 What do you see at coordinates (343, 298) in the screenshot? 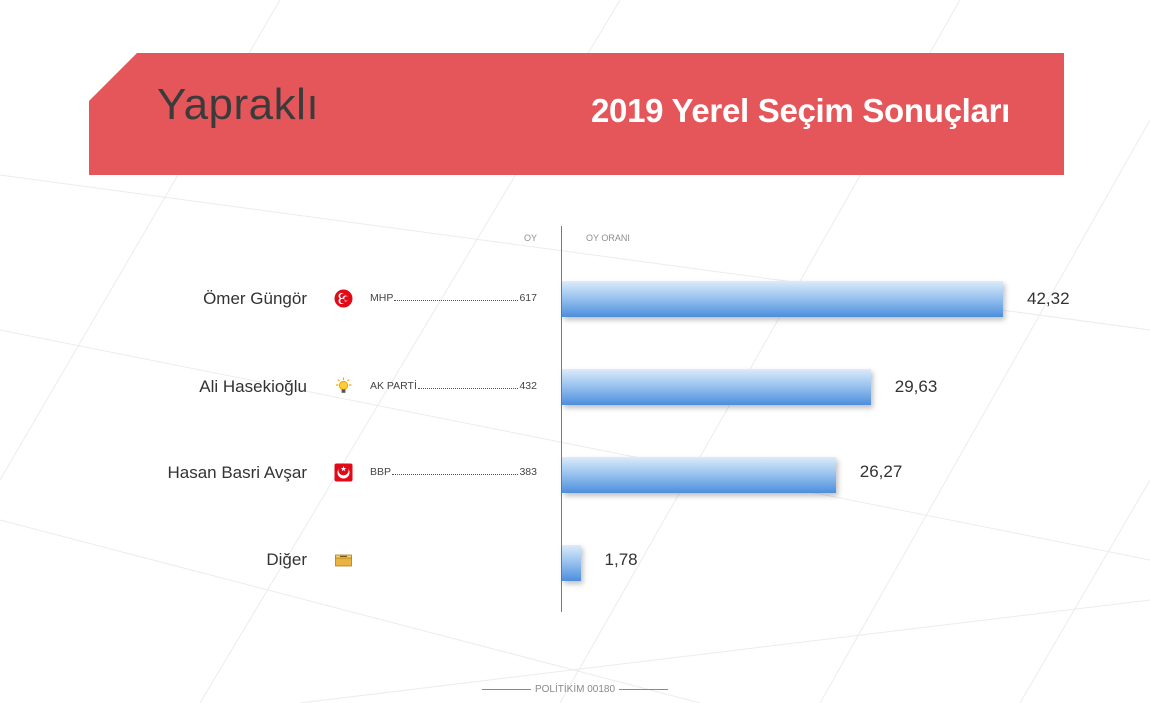
I see `mhp-crescents-icon` at bounding box center [343, 298].